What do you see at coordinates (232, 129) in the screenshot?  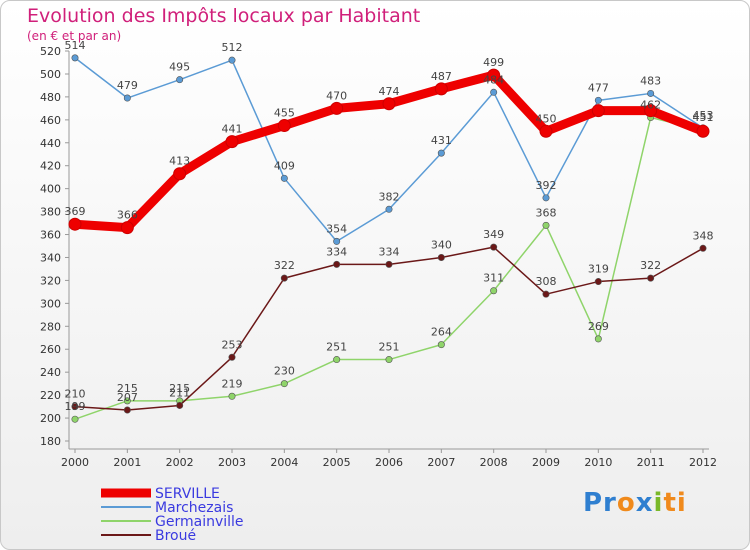 I see `data-label: 441` at bounding box center [232, 129].